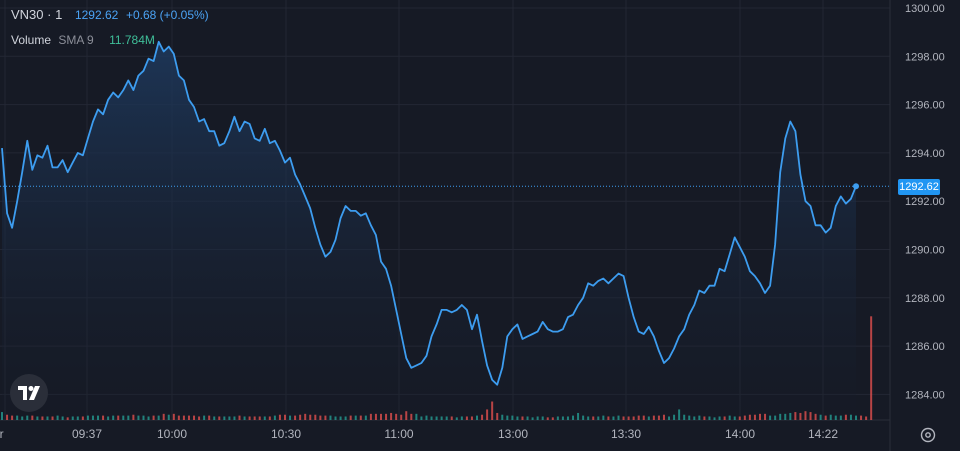 This screenshot has height=451, width=960. Describe the element at coordinates (928, 435) in the screenshot. I see `settings-gear-icon` at that location.